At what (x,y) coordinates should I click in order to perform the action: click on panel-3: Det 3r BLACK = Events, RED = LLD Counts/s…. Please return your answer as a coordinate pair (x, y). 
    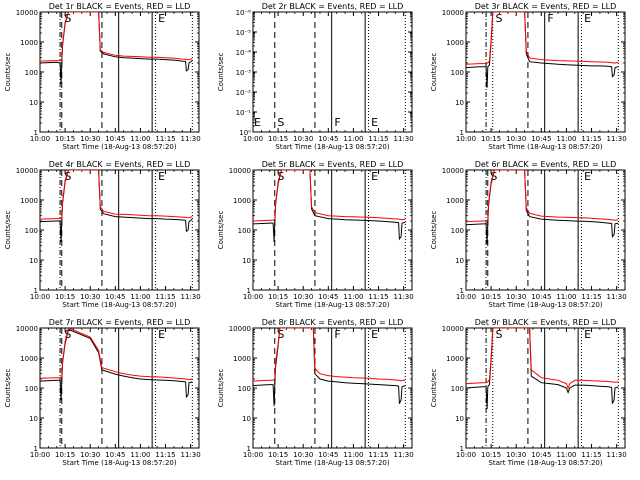
    Looking at the image, I should click on (528, 76).